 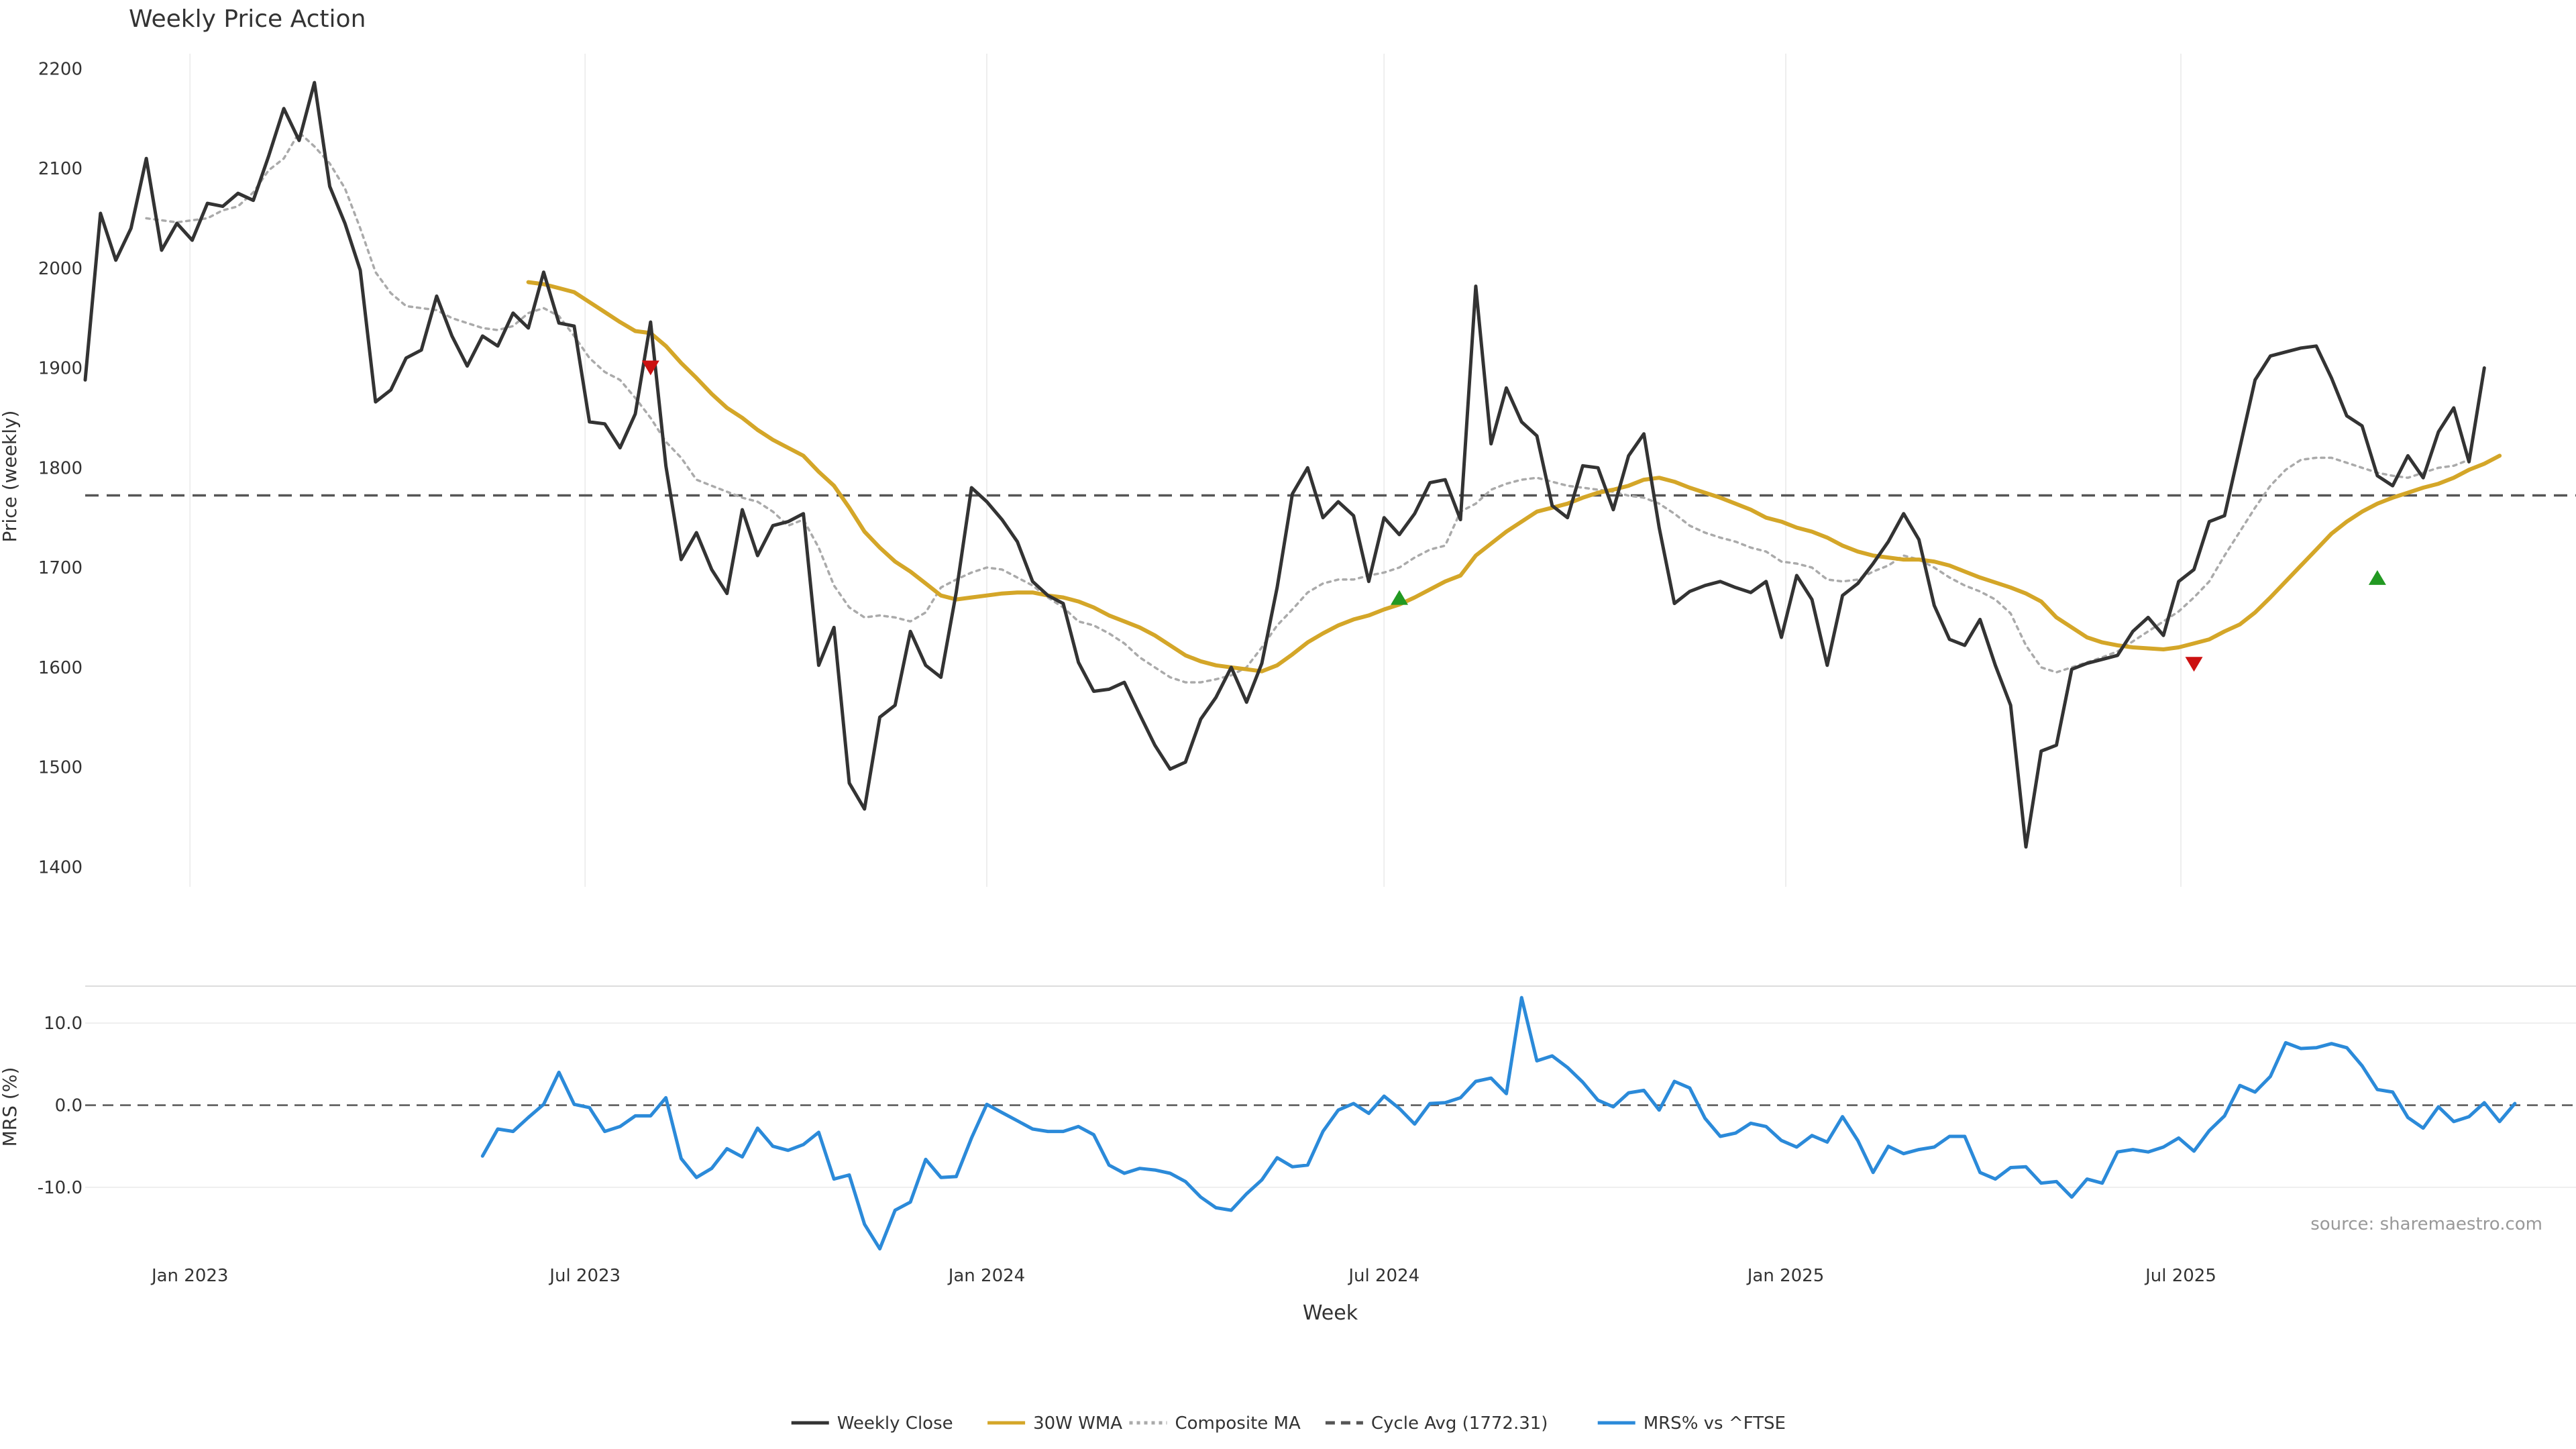 What do you see at coordinates (895, 1423) in the screenshot?
I see `legend-label: Weekly Close` at bounding box center [895, 1423].